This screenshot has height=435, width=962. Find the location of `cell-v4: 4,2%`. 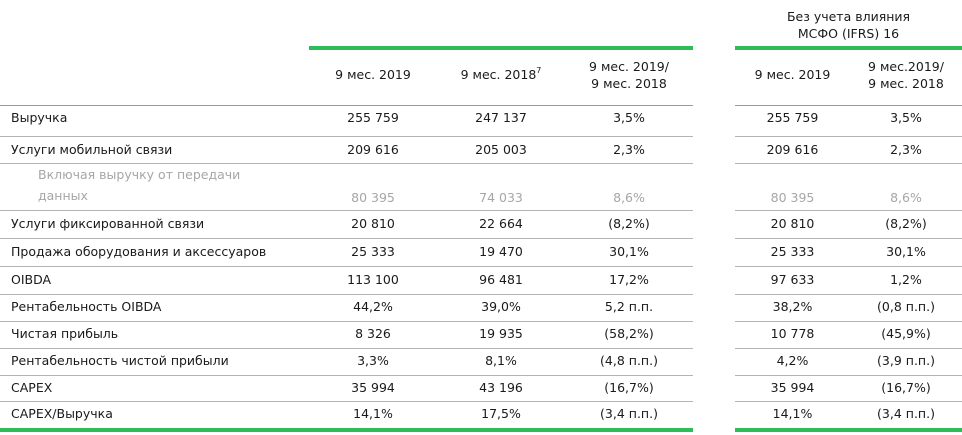

cell-v4: 4,2% is located at coordinates (792, 360).